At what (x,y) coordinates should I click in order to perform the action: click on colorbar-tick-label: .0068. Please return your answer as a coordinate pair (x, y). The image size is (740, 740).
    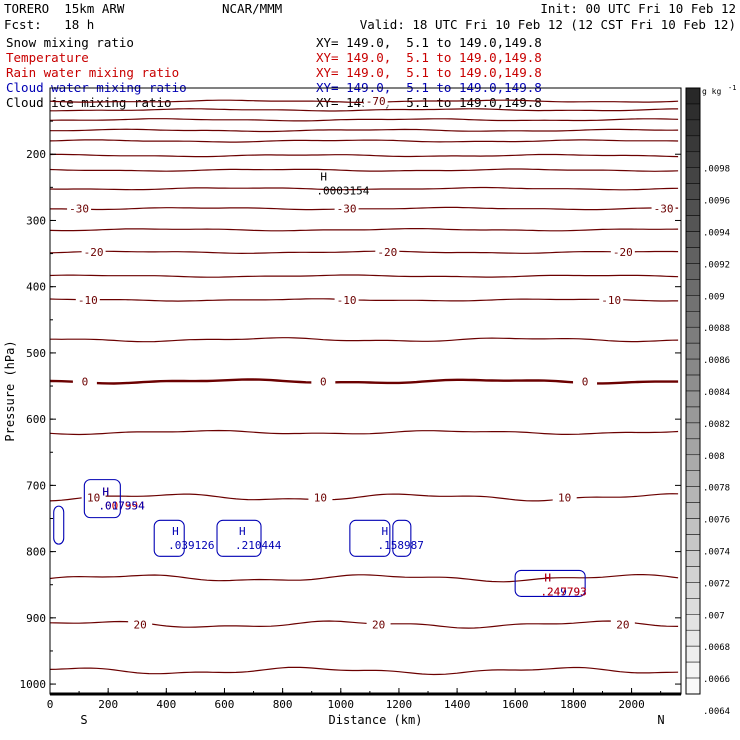
    Looking at the image, I should click on (716, 648).